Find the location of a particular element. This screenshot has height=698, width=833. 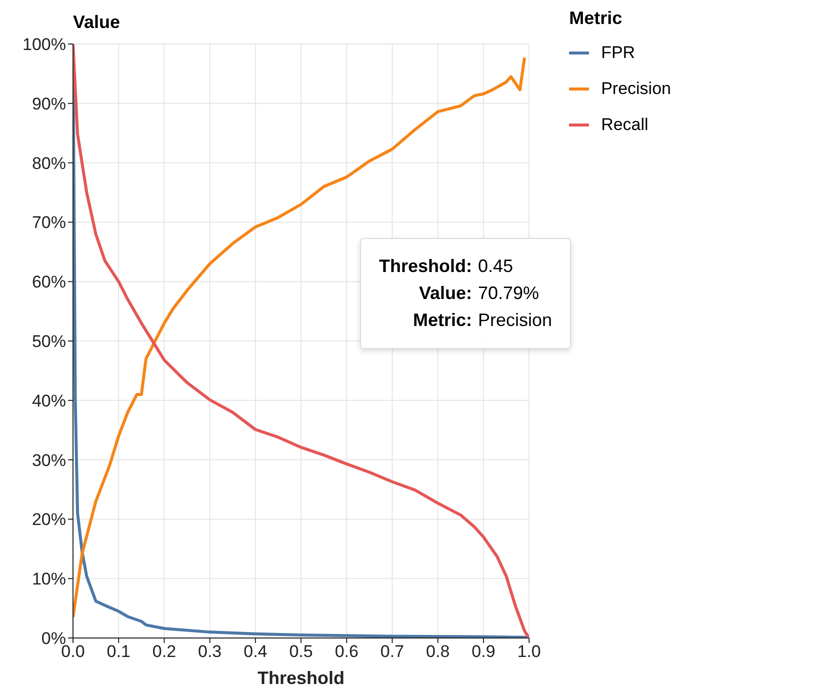

annotation: Threshold: is located at coordinates (426, 266).